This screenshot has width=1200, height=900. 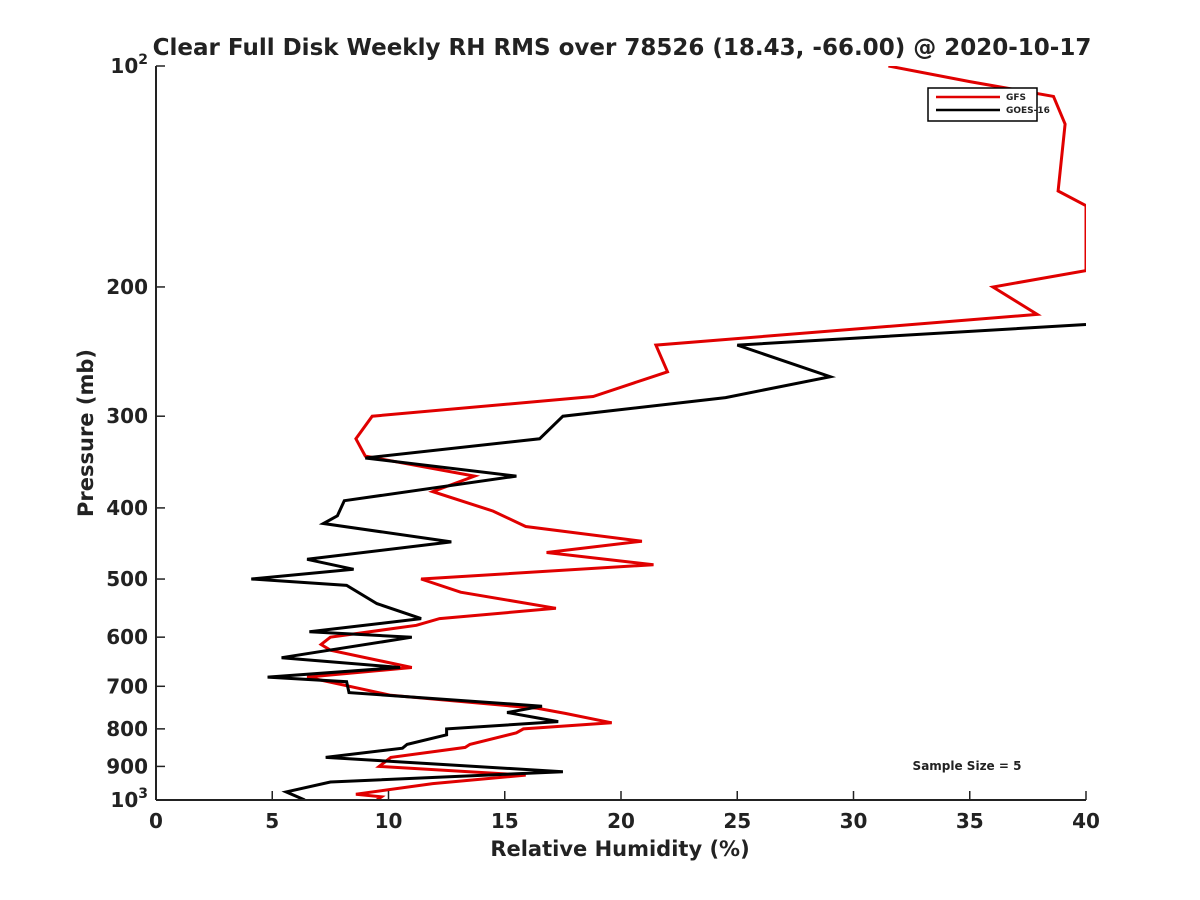 What do you see at coordinates (156, 821) in the screenshot?
I see `x-tick-label: 0` at bounding box center [156, 821].